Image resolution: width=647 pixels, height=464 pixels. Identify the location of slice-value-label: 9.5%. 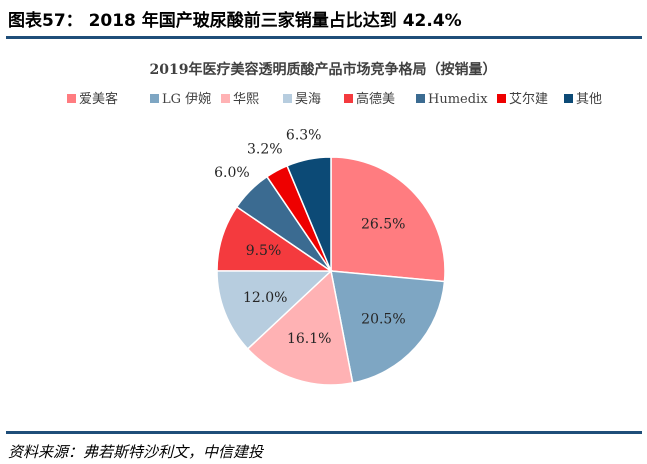
(264, 251).